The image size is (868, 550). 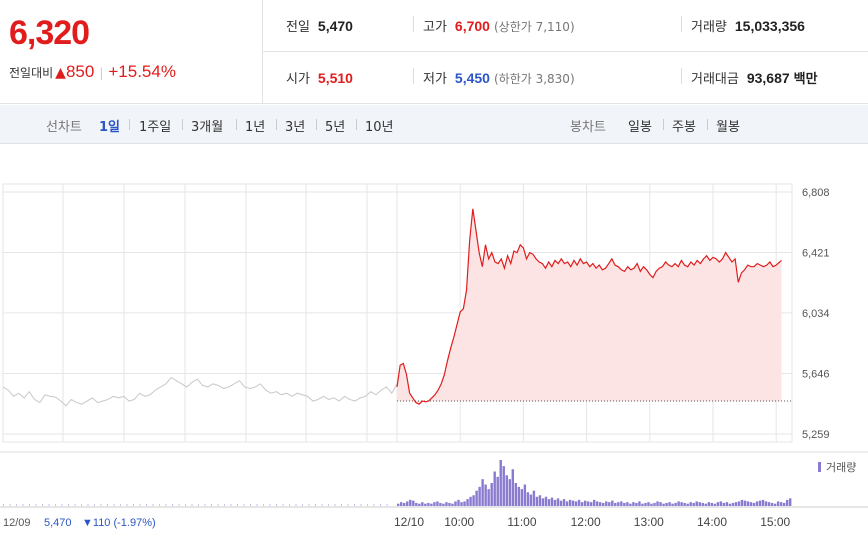 I want to click on x-tick-label: 13:00, so click(x=649, y=522).